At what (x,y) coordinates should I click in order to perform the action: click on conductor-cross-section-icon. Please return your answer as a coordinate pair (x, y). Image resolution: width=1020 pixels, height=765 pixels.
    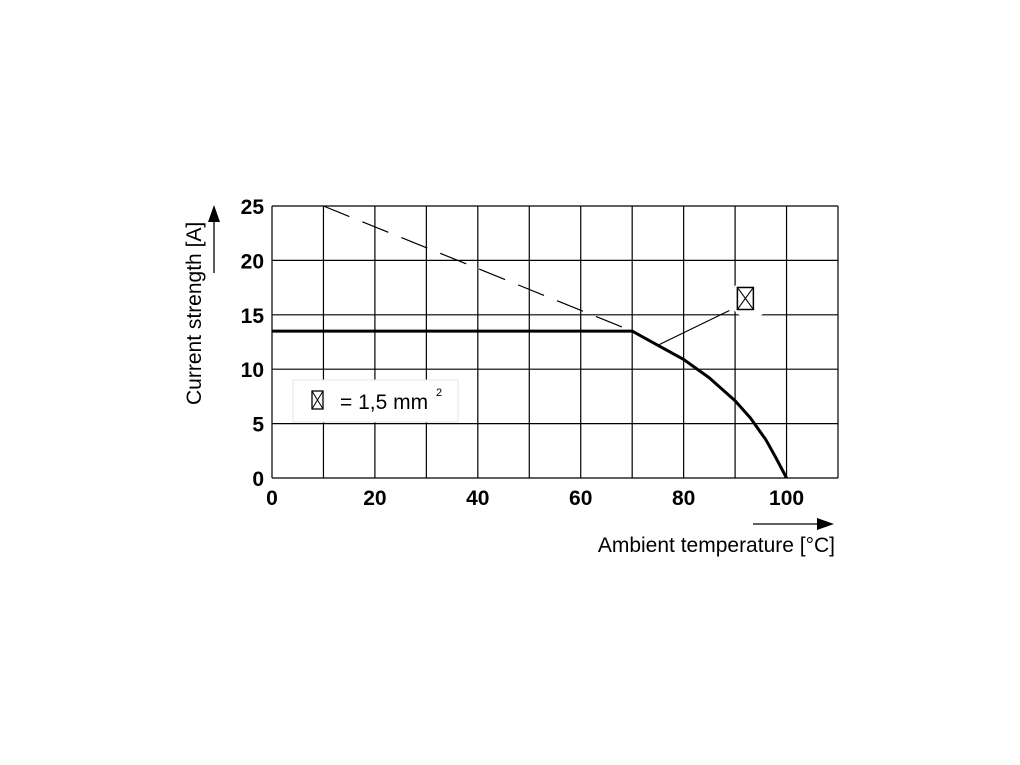
    Looking at the image, I should click on (317, 400).